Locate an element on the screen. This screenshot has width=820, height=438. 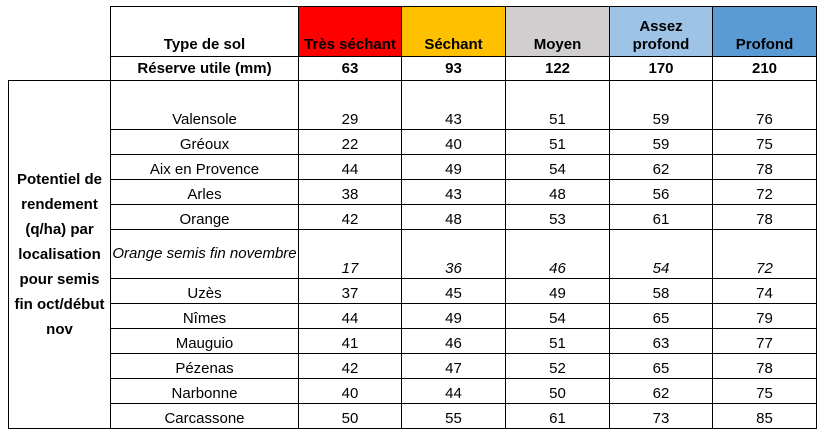
table-row: Aix en Provence 44 49 54 62 78 is located at coordinates (413, 167).